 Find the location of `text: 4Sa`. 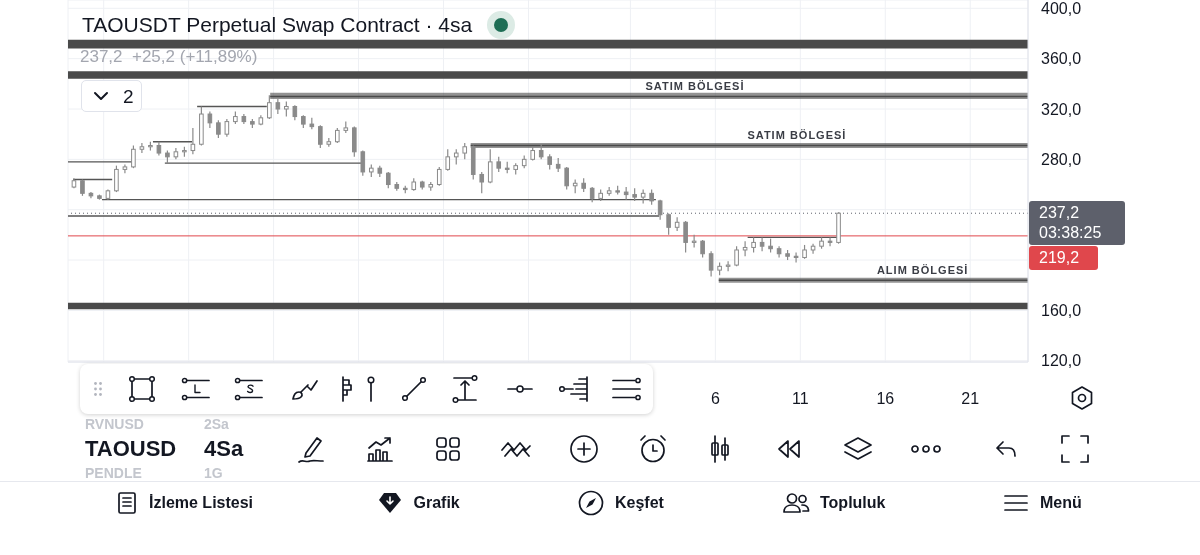

text: 4Sa is located at coordinates (224, 448).